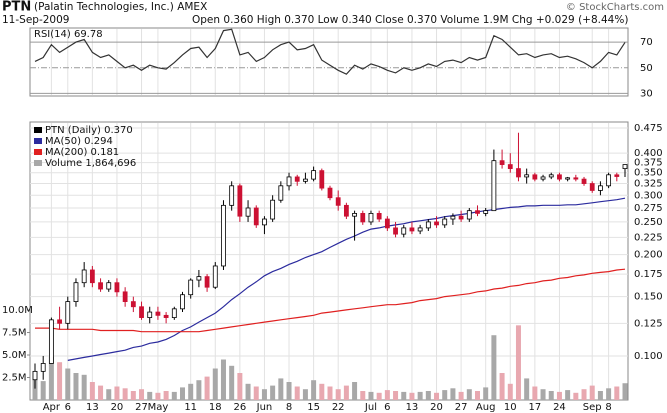  Describe the element at coordinates (190, 407) in the screenshot. I see `x-tick-label: 11` at that location.